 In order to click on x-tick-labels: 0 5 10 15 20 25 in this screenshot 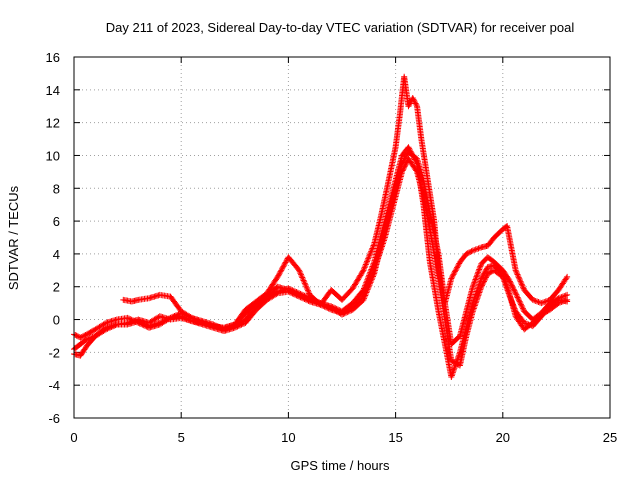, I will do `click(343, 437)`.